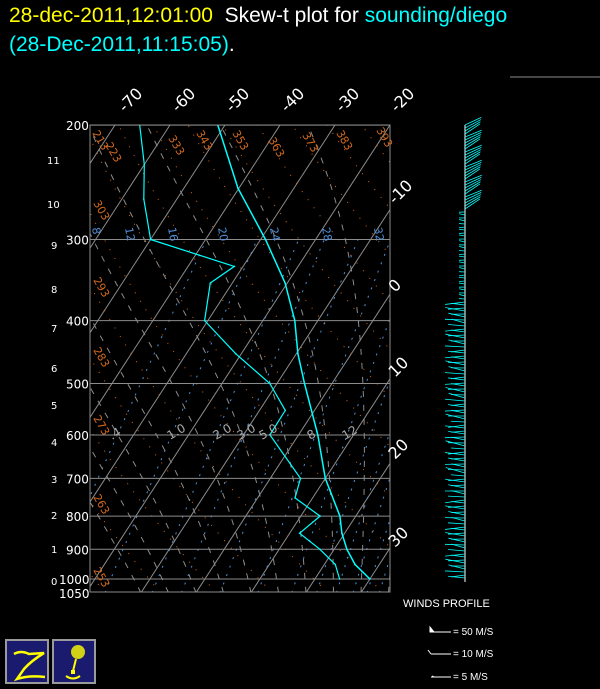 Image resolution: width=600 pixels, height=689 pixels. Describe the element at coordinates (53, 205) in the screenshot. I see `height-label: 10` at that location.